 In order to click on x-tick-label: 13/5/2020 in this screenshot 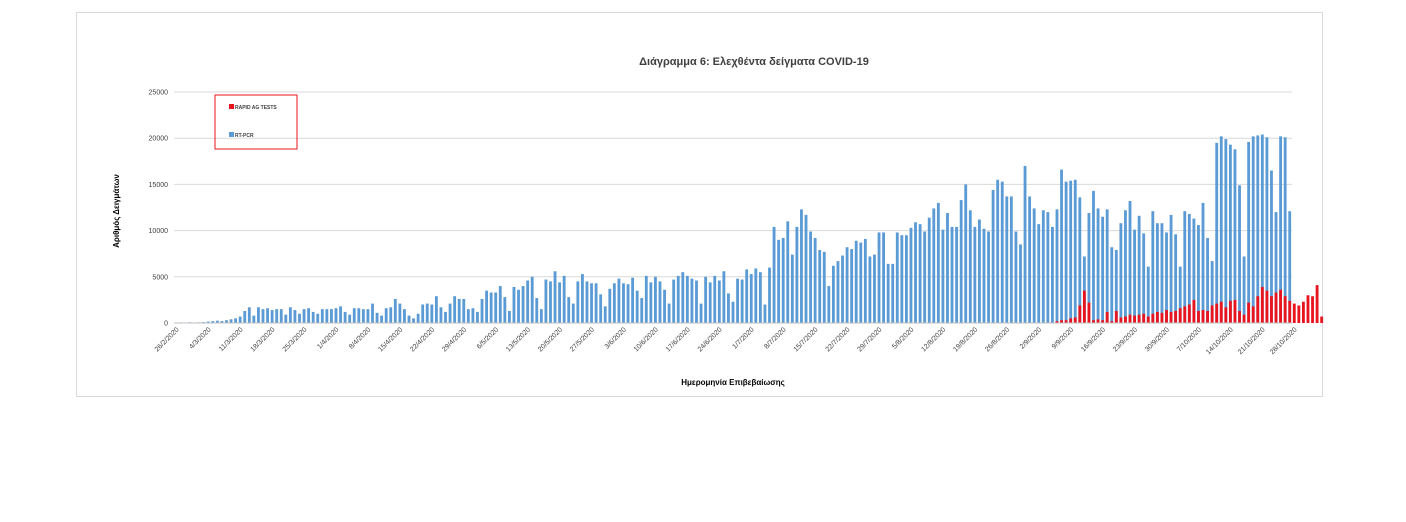, I will do `click(518, 339)`.